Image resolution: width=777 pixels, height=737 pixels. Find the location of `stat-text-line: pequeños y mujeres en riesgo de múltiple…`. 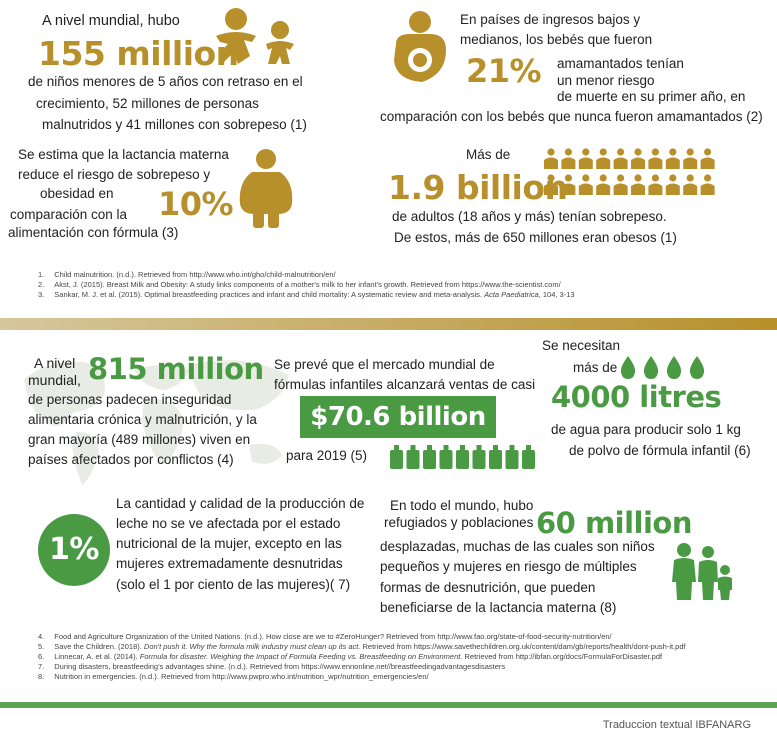

stat-text-line: pequeños y mujeres en riesgo de múltiple… is located at coordinates (508, 566).